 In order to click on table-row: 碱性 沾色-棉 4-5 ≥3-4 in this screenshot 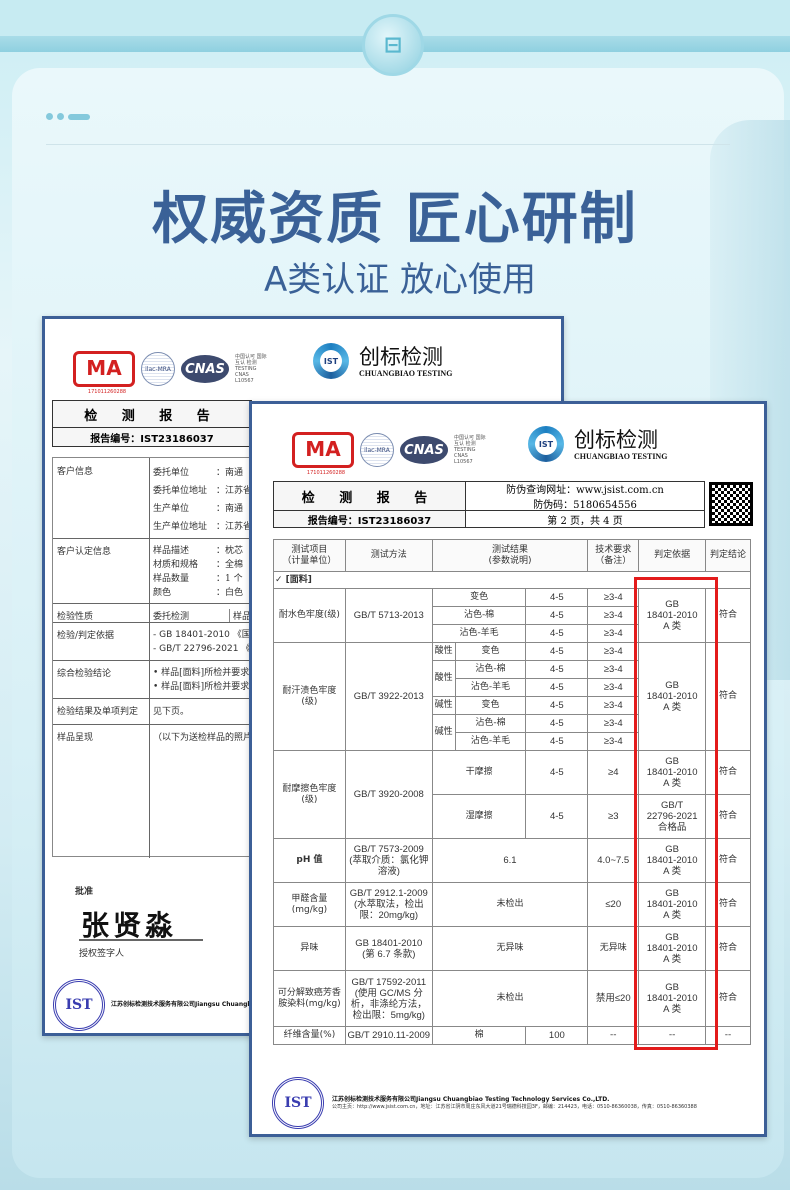, I will do `click(512, 732)`.